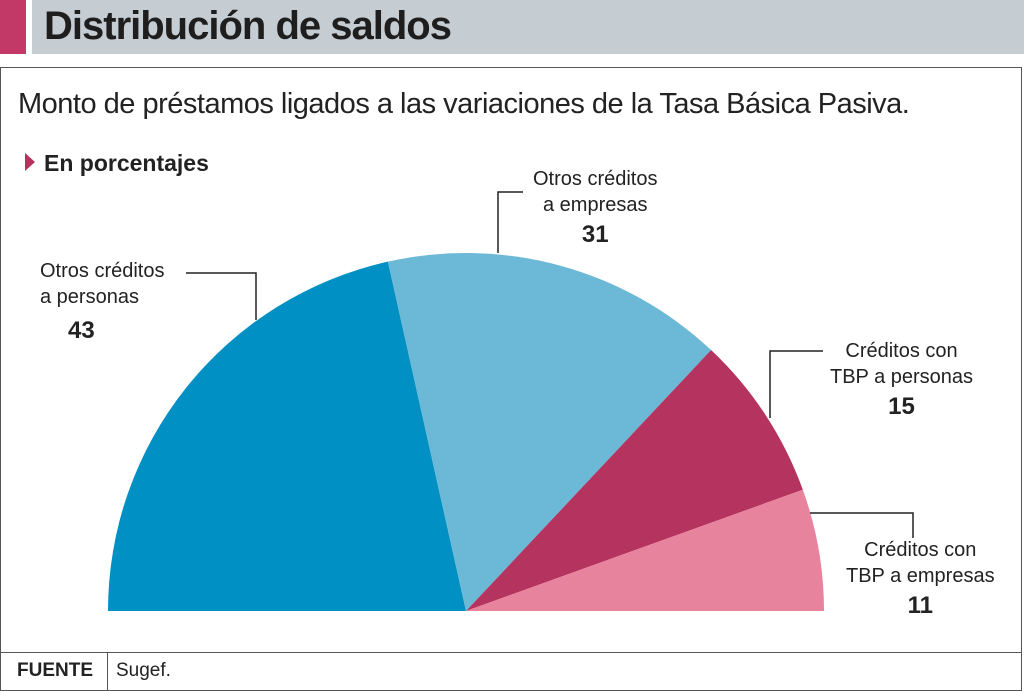 The image size is (1024, 691). I want to click on label-line2: a empresas, so click(595, 205).